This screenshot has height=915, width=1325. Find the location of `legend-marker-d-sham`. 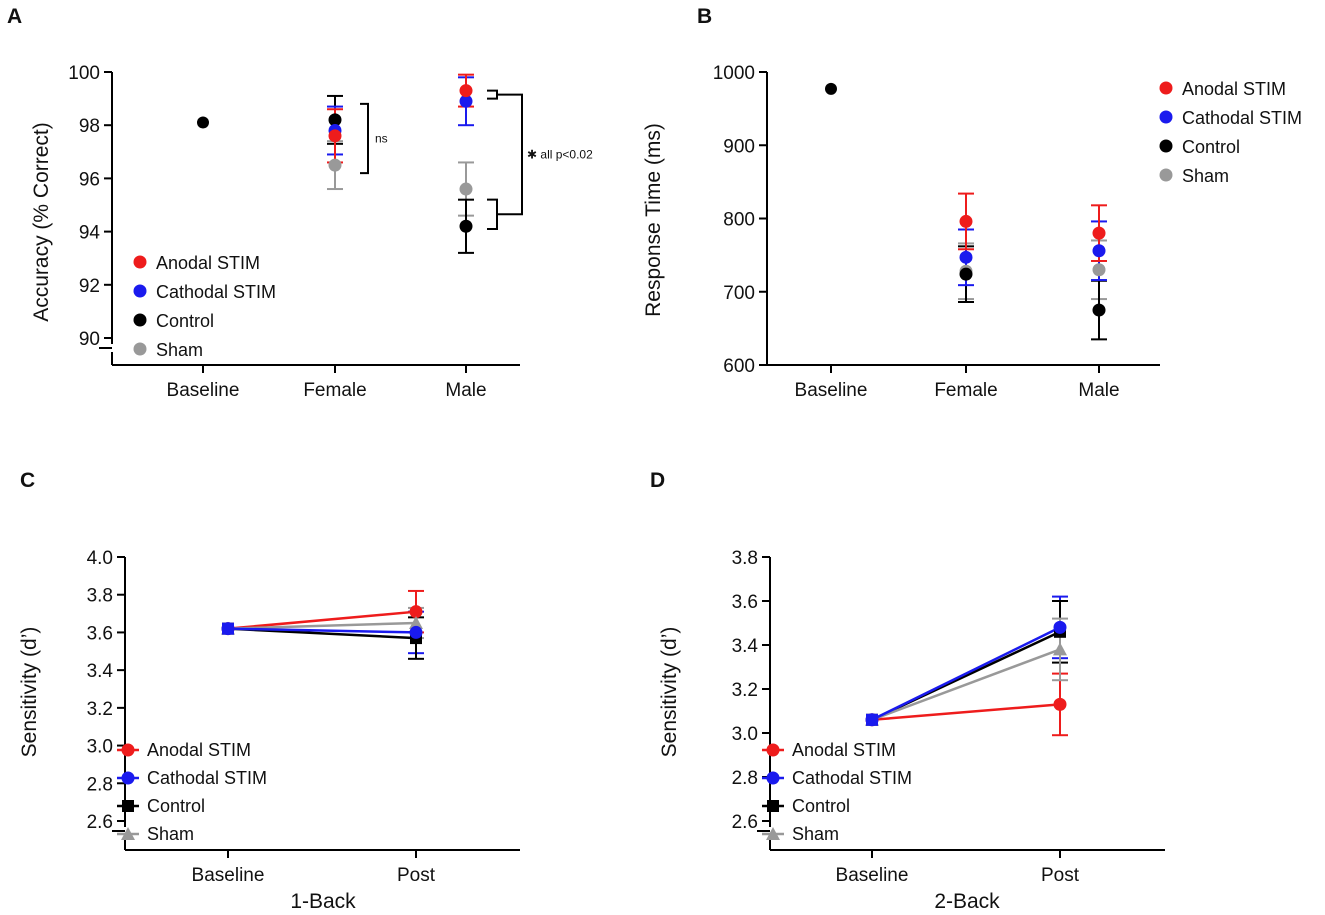

legend-marker-d-sham is located at coordinates (773, 833).